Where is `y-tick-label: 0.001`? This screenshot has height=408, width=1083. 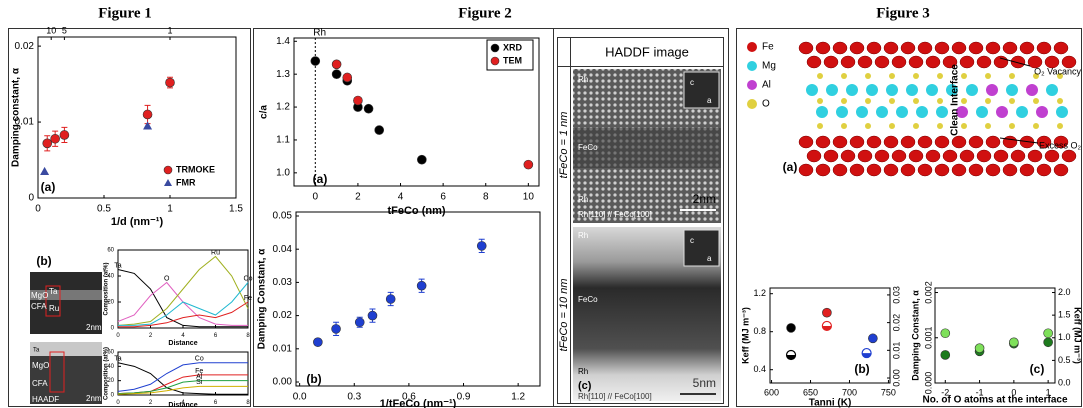
y-tick-label: 0.001 is located at coordinates (928, 337).